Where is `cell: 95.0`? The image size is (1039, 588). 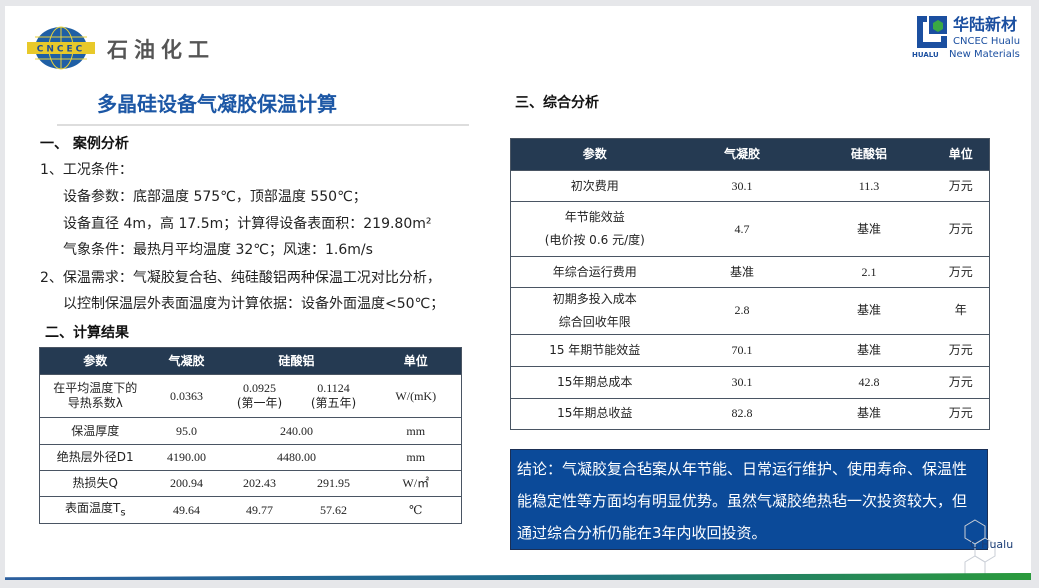
cell: 95.0 is located at coordinates (186, 431).